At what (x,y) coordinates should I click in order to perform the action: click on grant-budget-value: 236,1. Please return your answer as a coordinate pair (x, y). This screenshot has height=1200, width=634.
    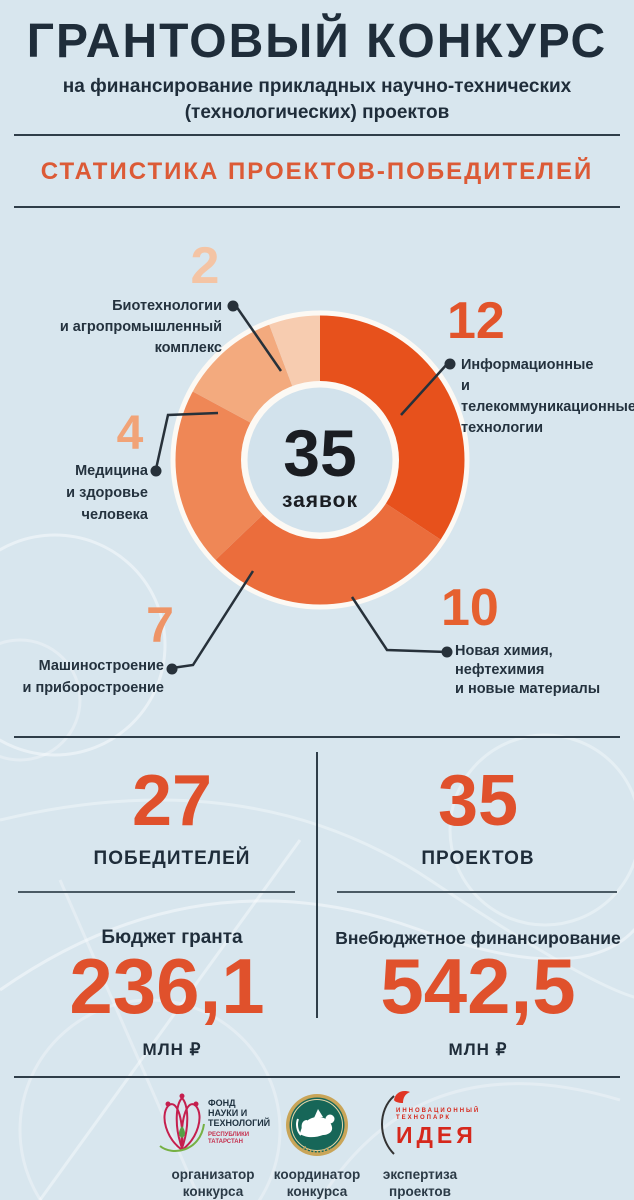
    Looking at the image, I should click on (167, 986).